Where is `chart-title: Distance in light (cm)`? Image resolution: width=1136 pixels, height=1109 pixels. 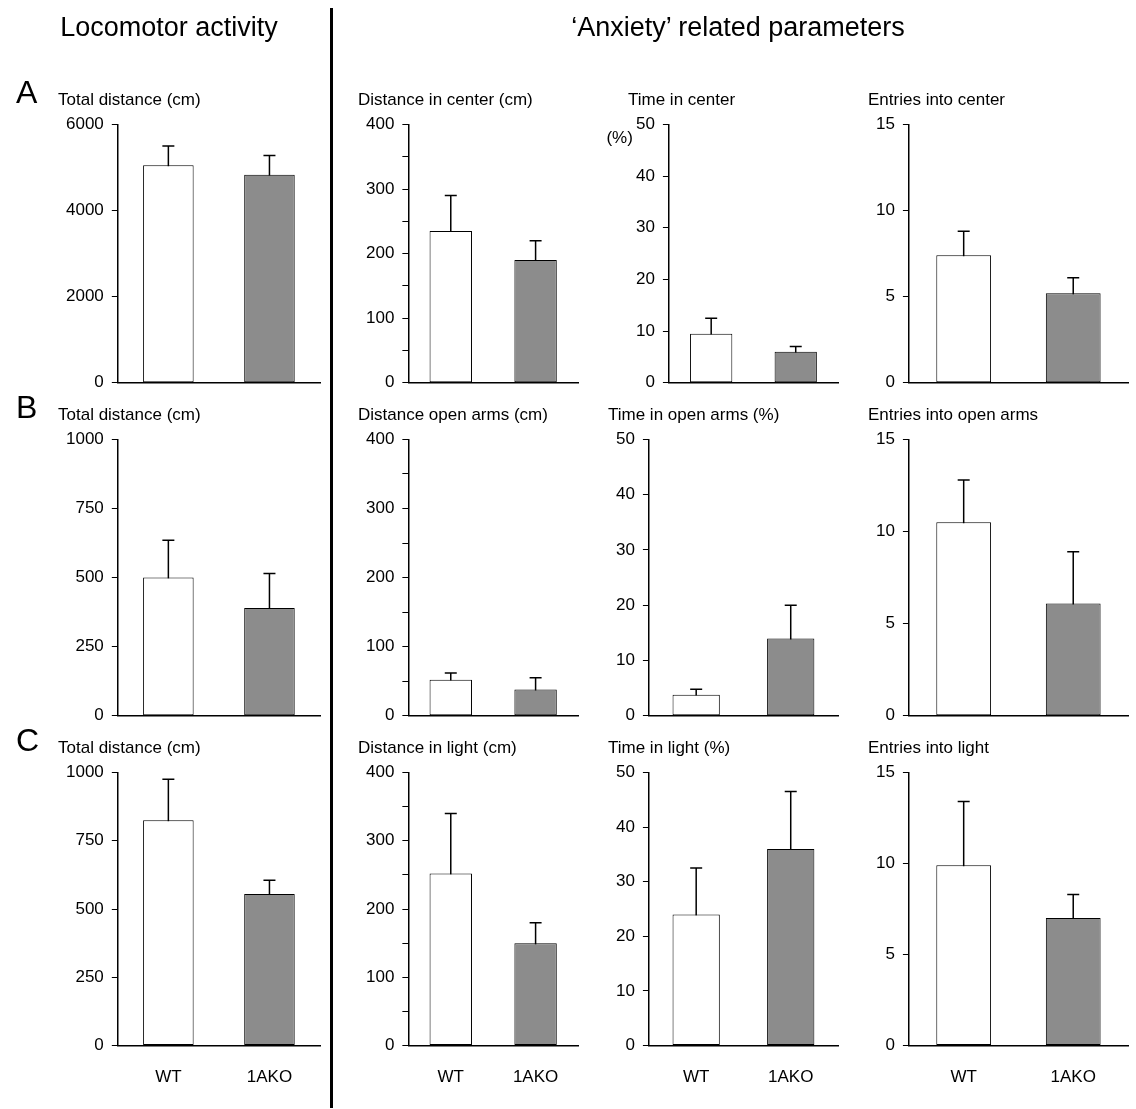 chart-title: Distance in light (cm) is located at coordinates (437, 747).